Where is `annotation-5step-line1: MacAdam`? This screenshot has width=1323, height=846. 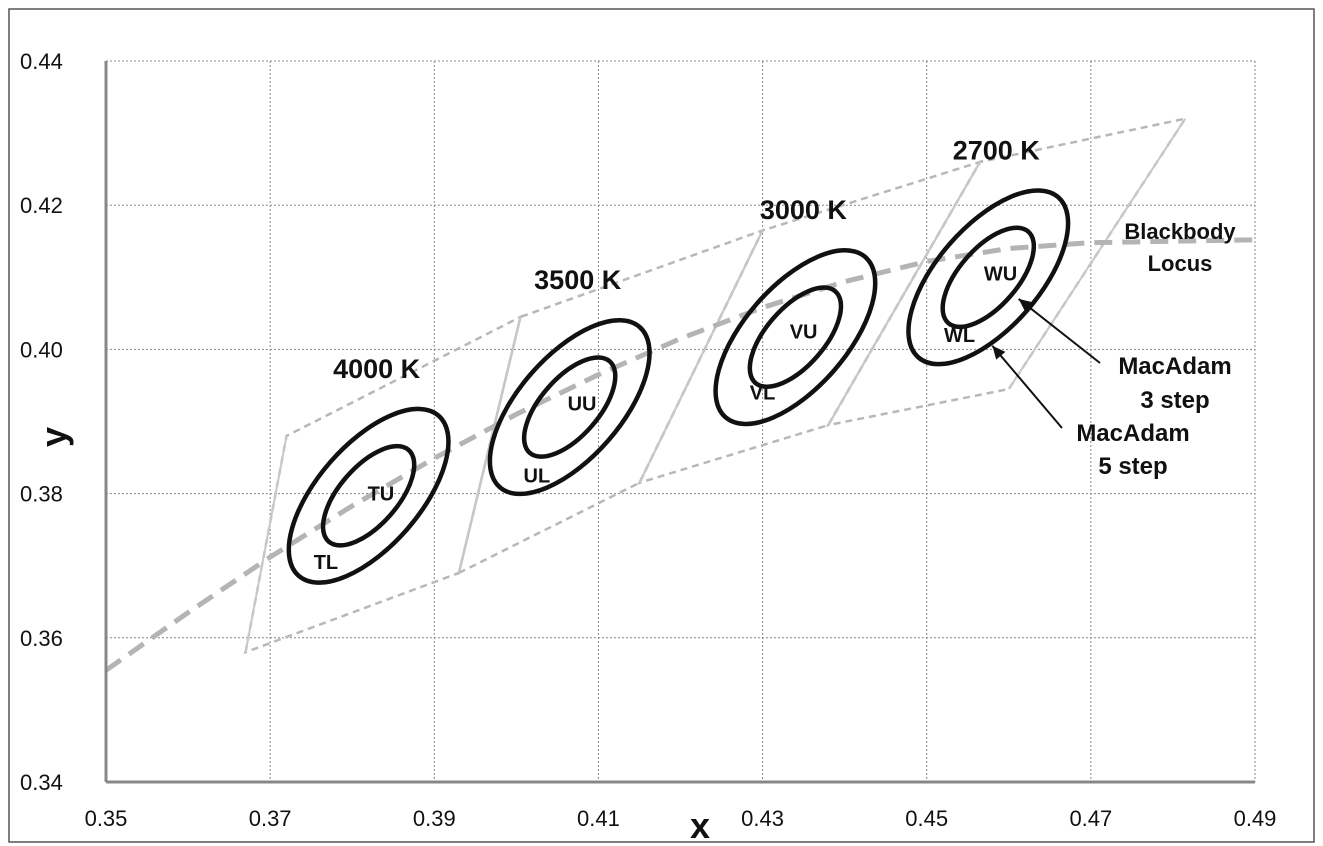
annotation-5step-line1: MacAdam is located at coordinates (1132, 433).